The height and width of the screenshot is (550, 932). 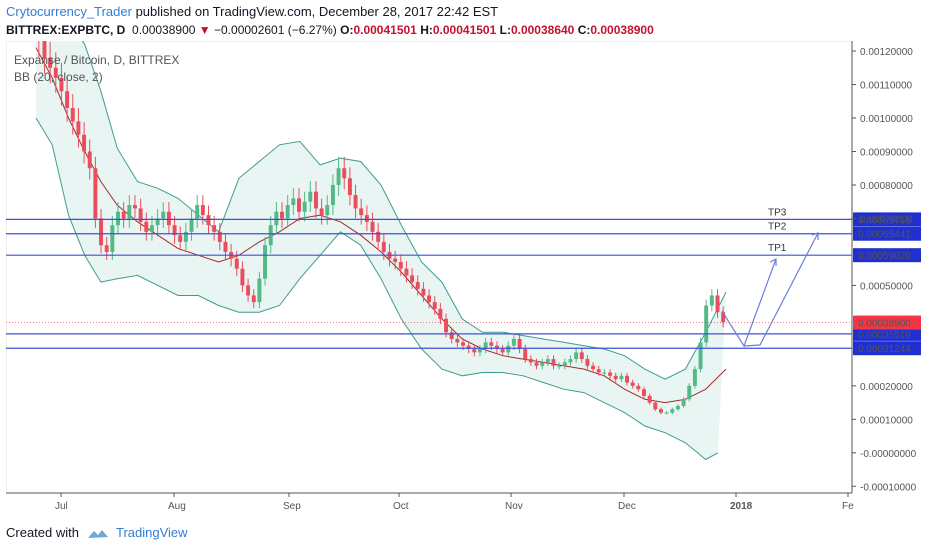 I want to click on x-tick-label: Dec, so click(x=627, y=506).